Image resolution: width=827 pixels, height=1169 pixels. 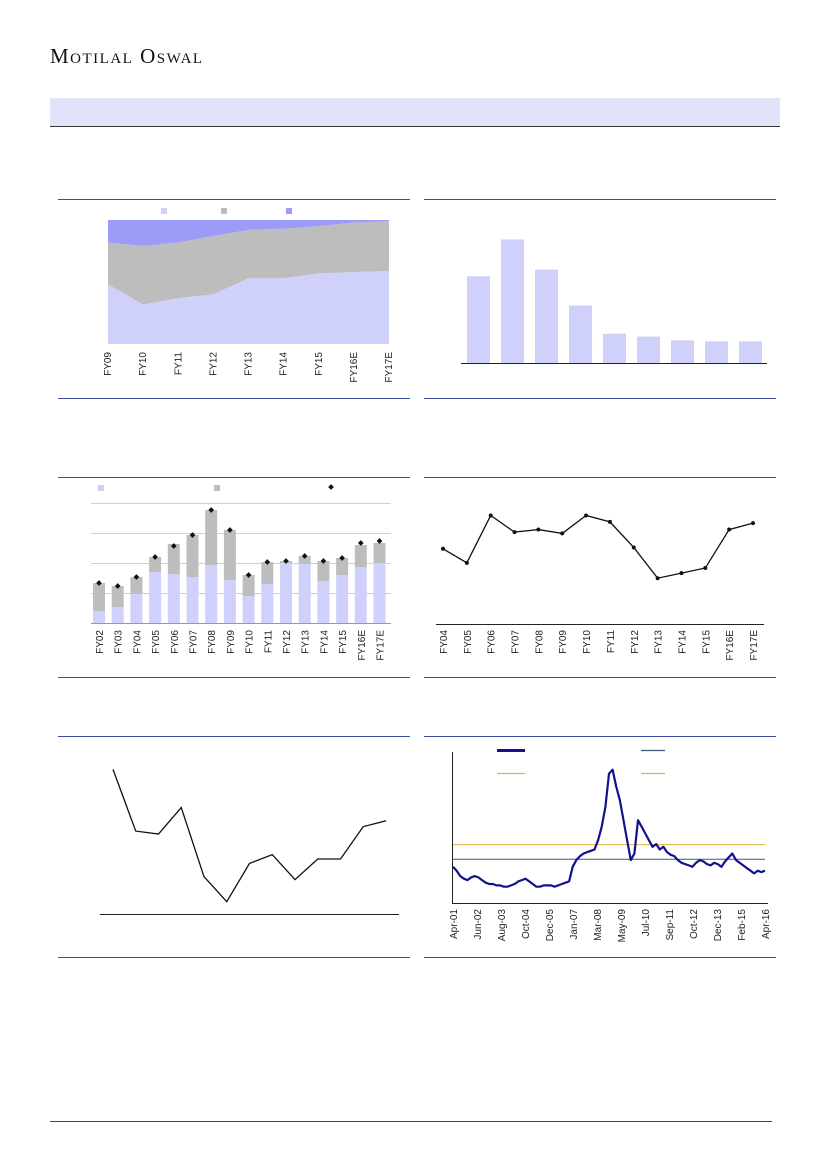 What do you see at coordinates (454, 924) in the screenshot?
I see `x-tick-label: Apr-01` at bounding box center [454, 924].